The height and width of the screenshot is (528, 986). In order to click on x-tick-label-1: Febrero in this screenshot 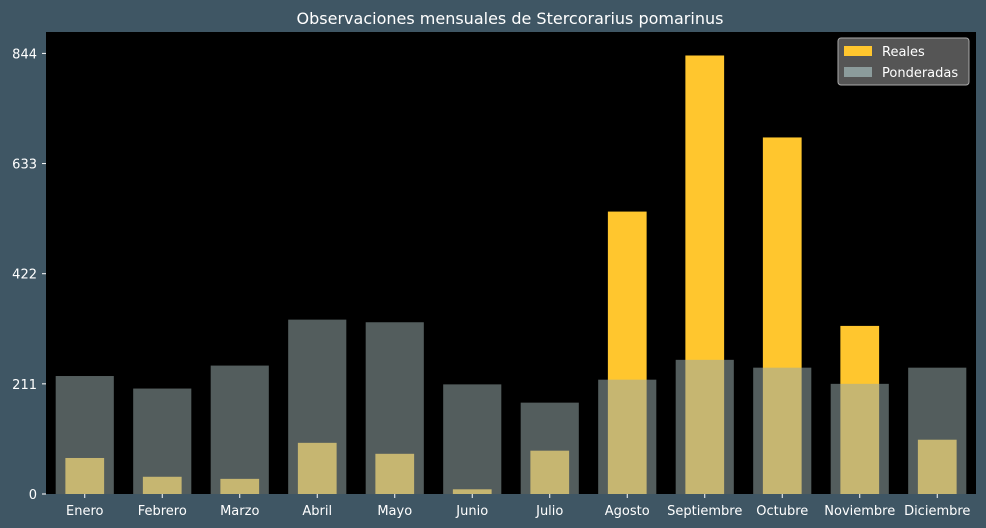, I will do `click(162, 511)`.